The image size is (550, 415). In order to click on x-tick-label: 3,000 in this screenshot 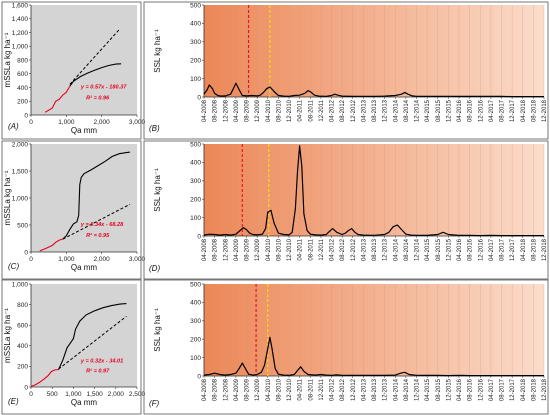, I will do `click(137, 122)`.